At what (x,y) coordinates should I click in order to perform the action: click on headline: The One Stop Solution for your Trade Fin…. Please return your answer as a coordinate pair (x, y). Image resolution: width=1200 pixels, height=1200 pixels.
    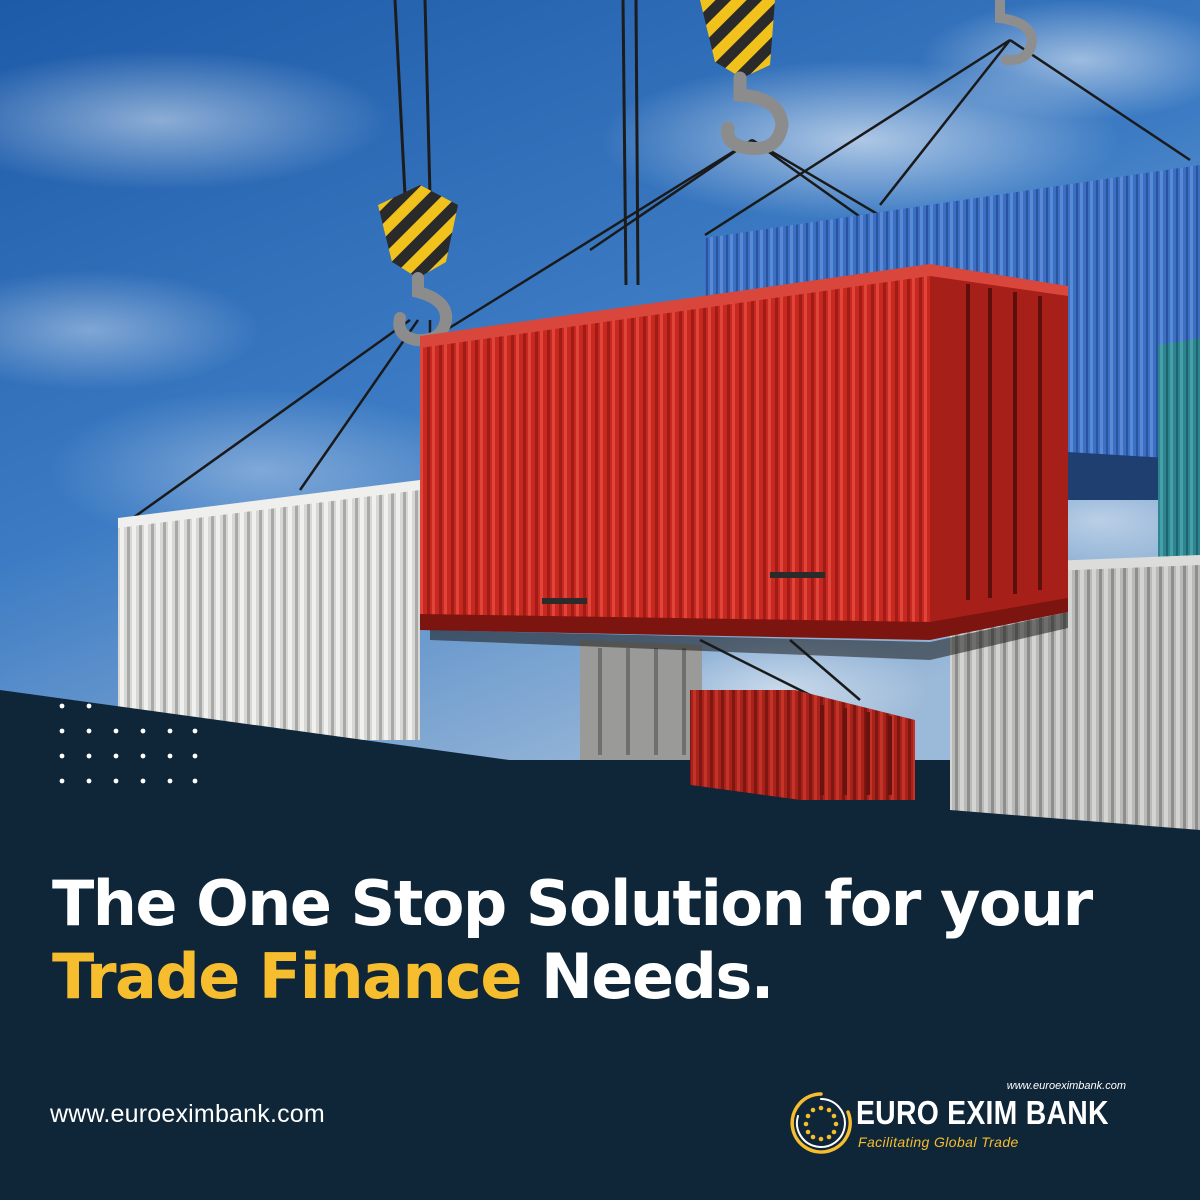
    Looking at the image, I should click on (612, 940).